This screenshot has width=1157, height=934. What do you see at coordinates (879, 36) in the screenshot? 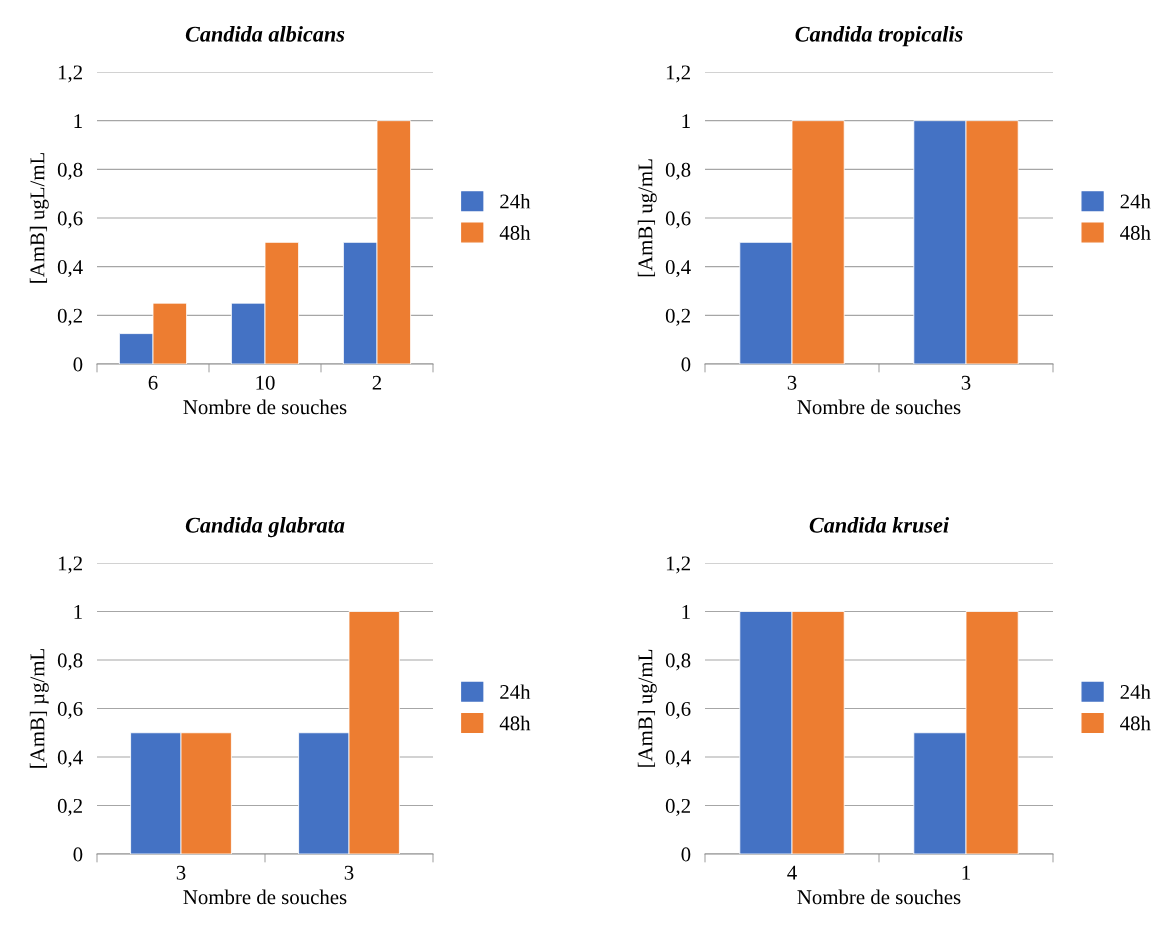
I see `chart-title: Candida tropicalis` at bounding box center [879, 36].